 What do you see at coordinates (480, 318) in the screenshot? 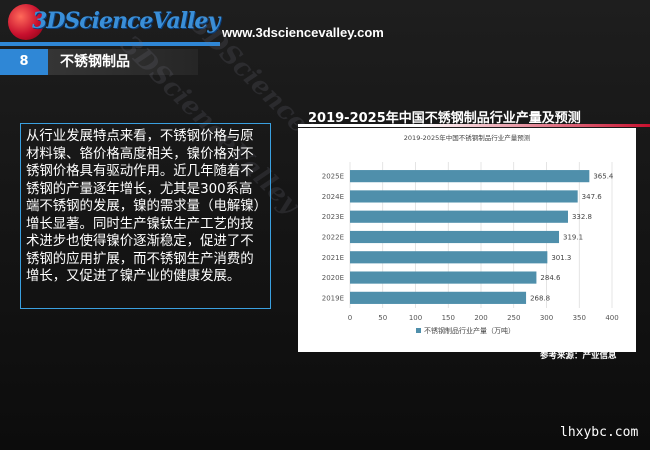
I see `x-tick-label: 200` at bounding box center [480, 318].